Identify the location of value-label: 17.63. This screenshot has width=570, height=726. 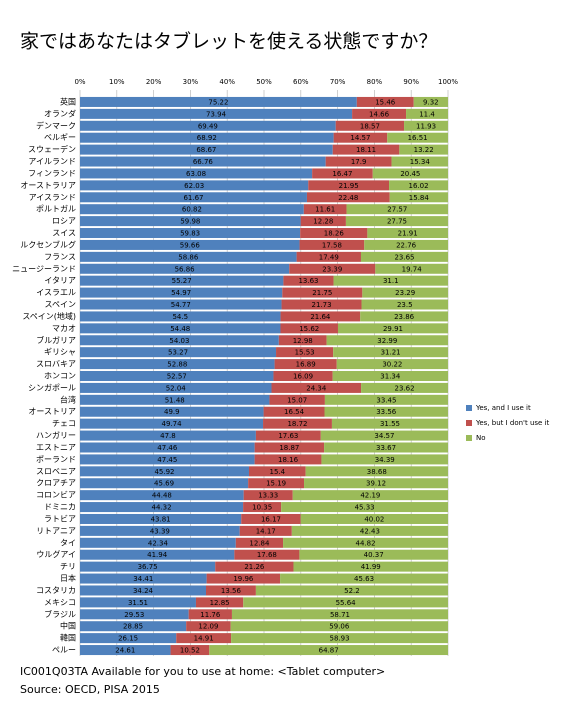
(288, 436).